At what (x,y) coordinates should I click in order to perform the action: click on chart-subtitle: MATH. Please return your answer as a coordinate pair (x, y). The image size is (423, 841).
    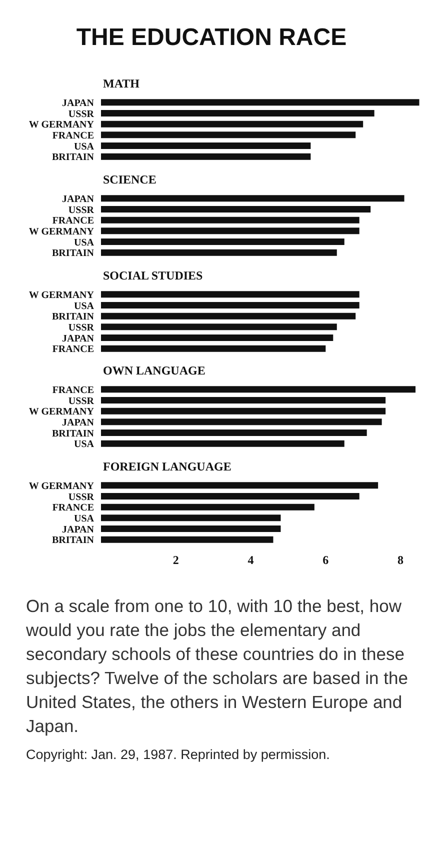
    Looking at the image, I should click on (121, 83).